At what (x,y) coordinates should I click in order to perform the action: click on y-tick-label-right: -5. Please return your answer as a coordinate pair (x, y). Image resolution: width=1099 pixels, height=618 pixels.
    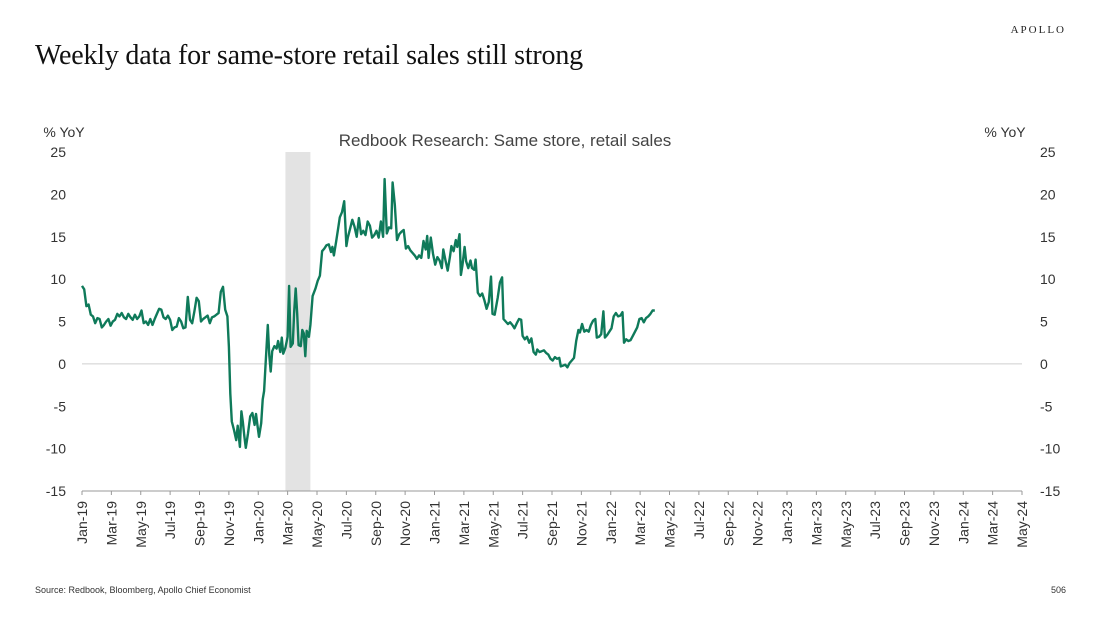
    Looking at the image, I should click on (1046, 406).